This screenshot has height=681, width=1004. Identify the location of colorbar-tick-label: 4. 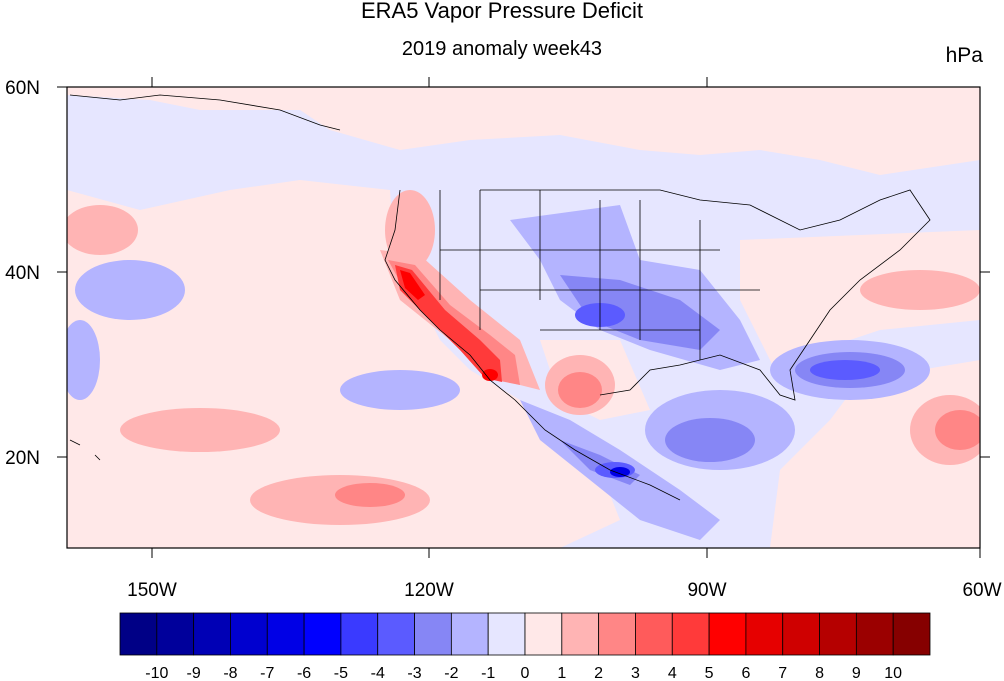
(672, 673).